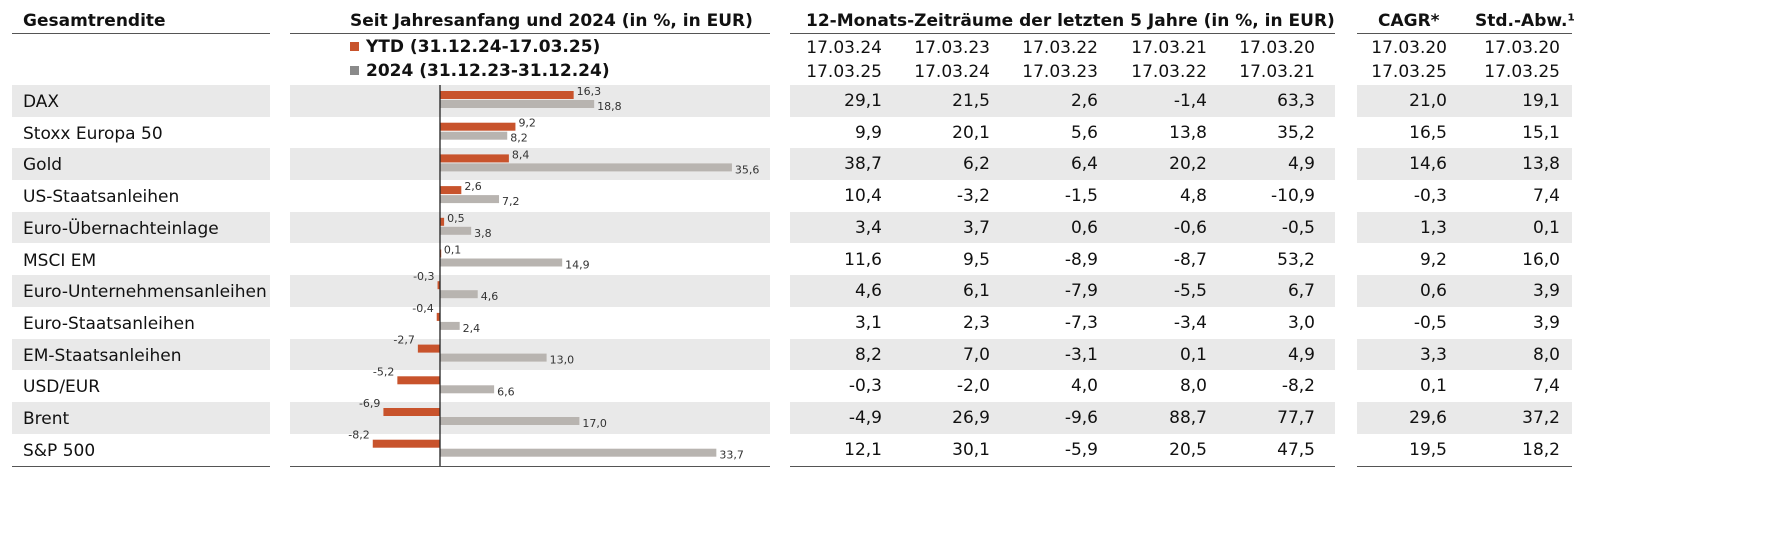  What do you see at coordinates (1428, 132) in the screenshot?
I see `cagr-value: 16,5` at bounding box center [1428, 132].